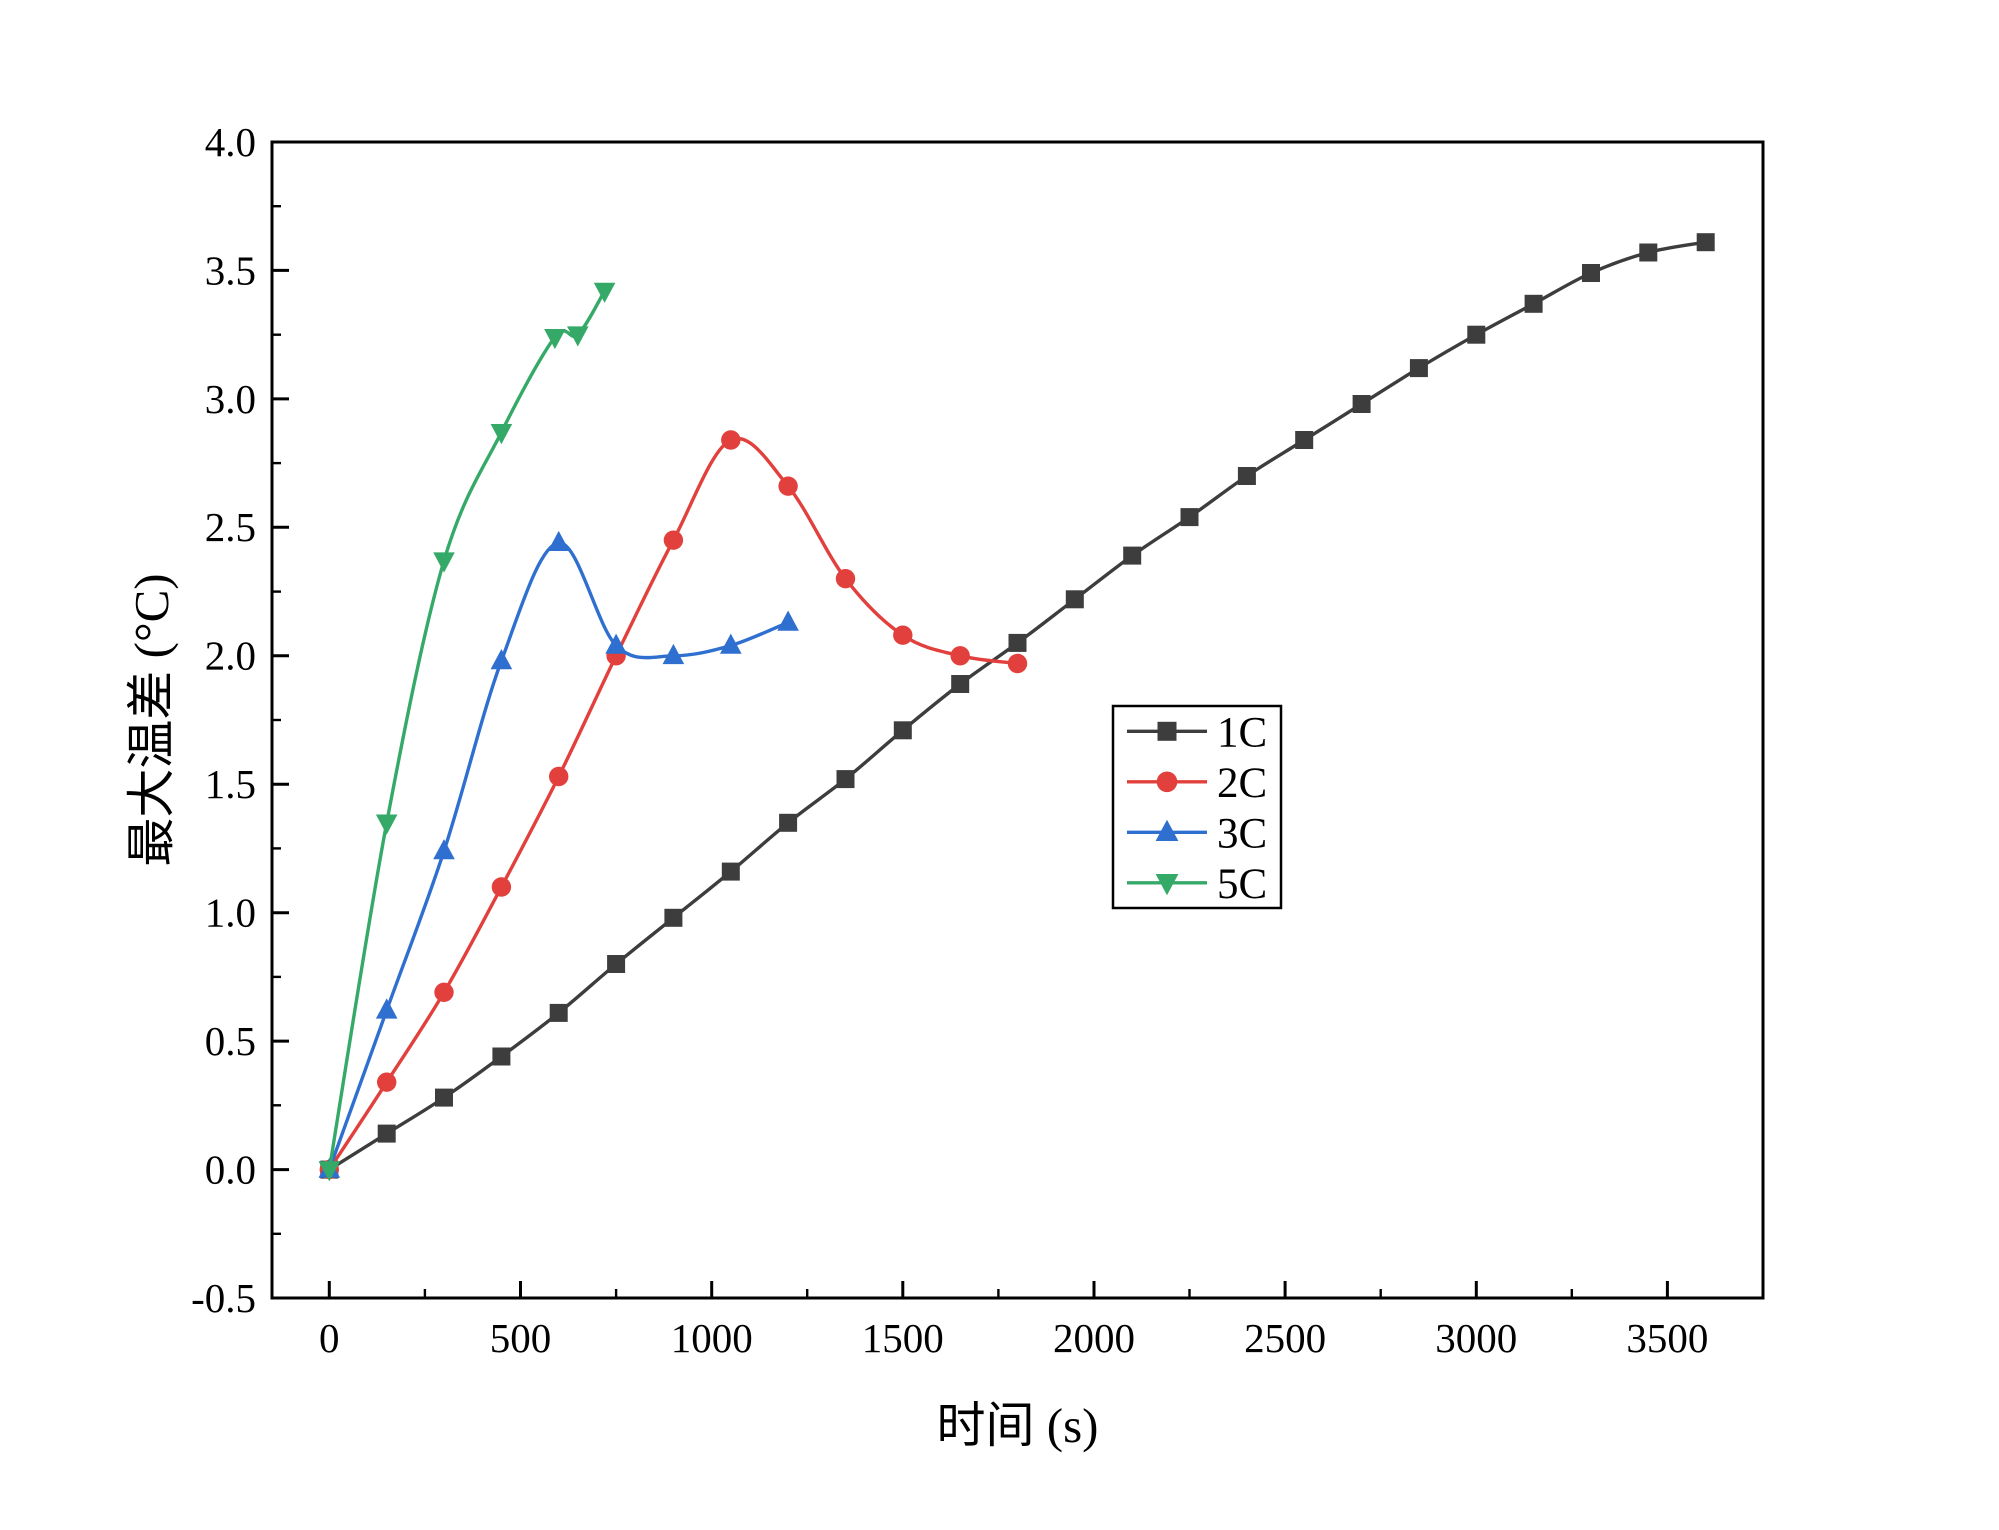 This screenshot has width=1999, height=1530. Describe the element at coordinates (1242, 884) in the screenshot. I see `legend-label: 5C` at that location.